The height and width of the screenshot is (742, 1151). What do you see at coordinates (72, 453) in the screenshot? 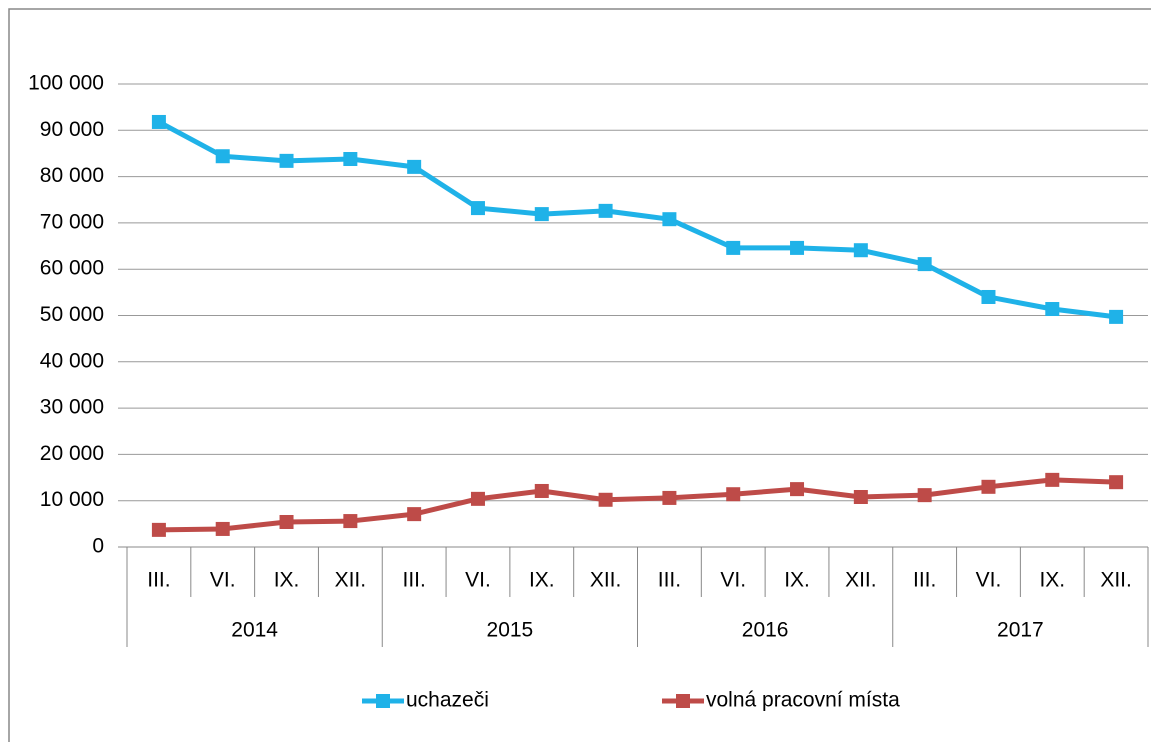
I see `y-tick-label: 20 000` at bounding box center [72, 453].